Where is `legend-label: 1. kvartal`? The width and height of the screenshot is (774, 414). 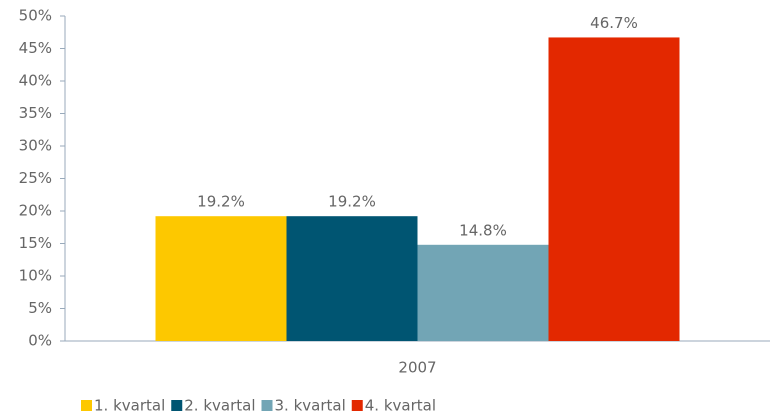
legend-label: 1. kvartal is located at coordinates (129, 405).